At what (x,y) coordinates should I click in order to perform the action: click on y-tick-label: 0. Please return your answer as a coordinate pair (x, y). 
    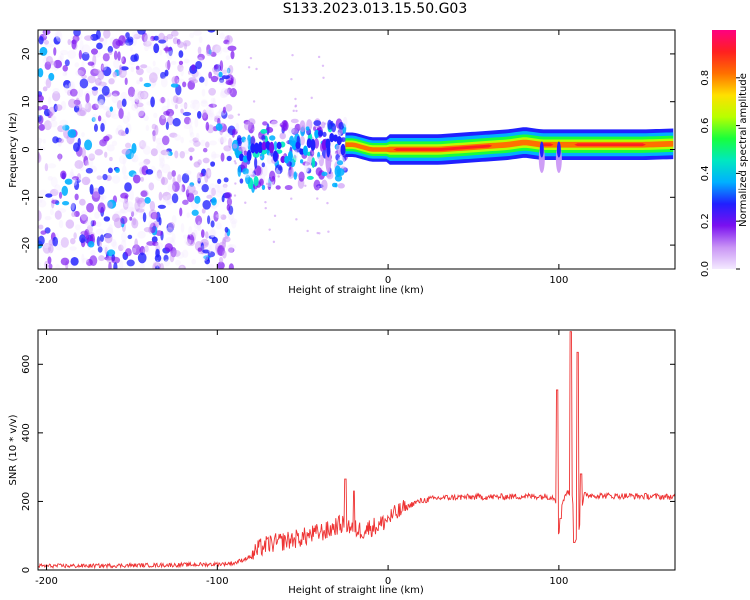
    Looking at the image, I should click on (26, 570).